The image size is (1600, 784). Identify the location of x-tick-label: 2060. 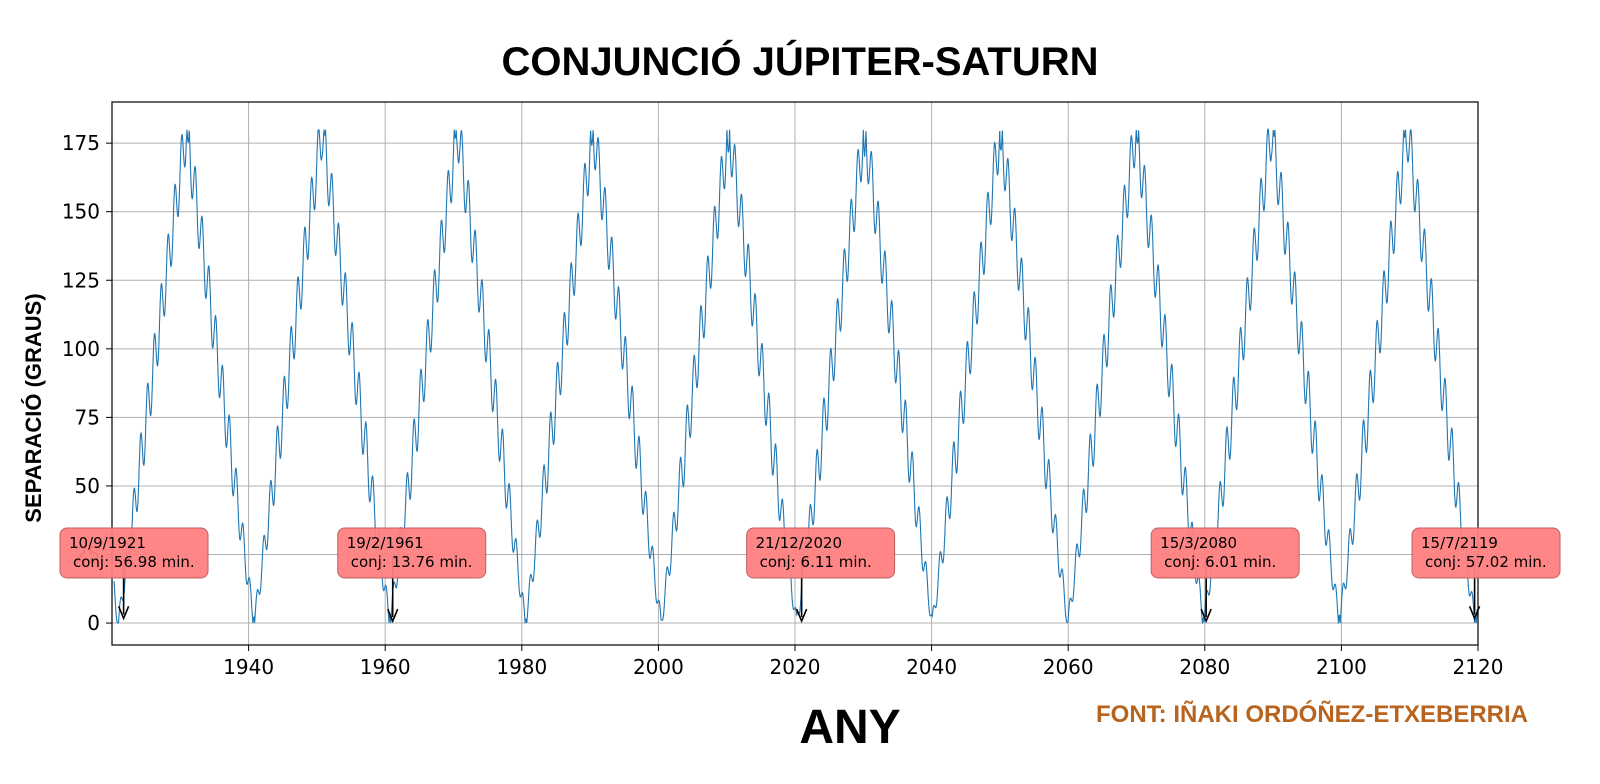
(1068, 667).